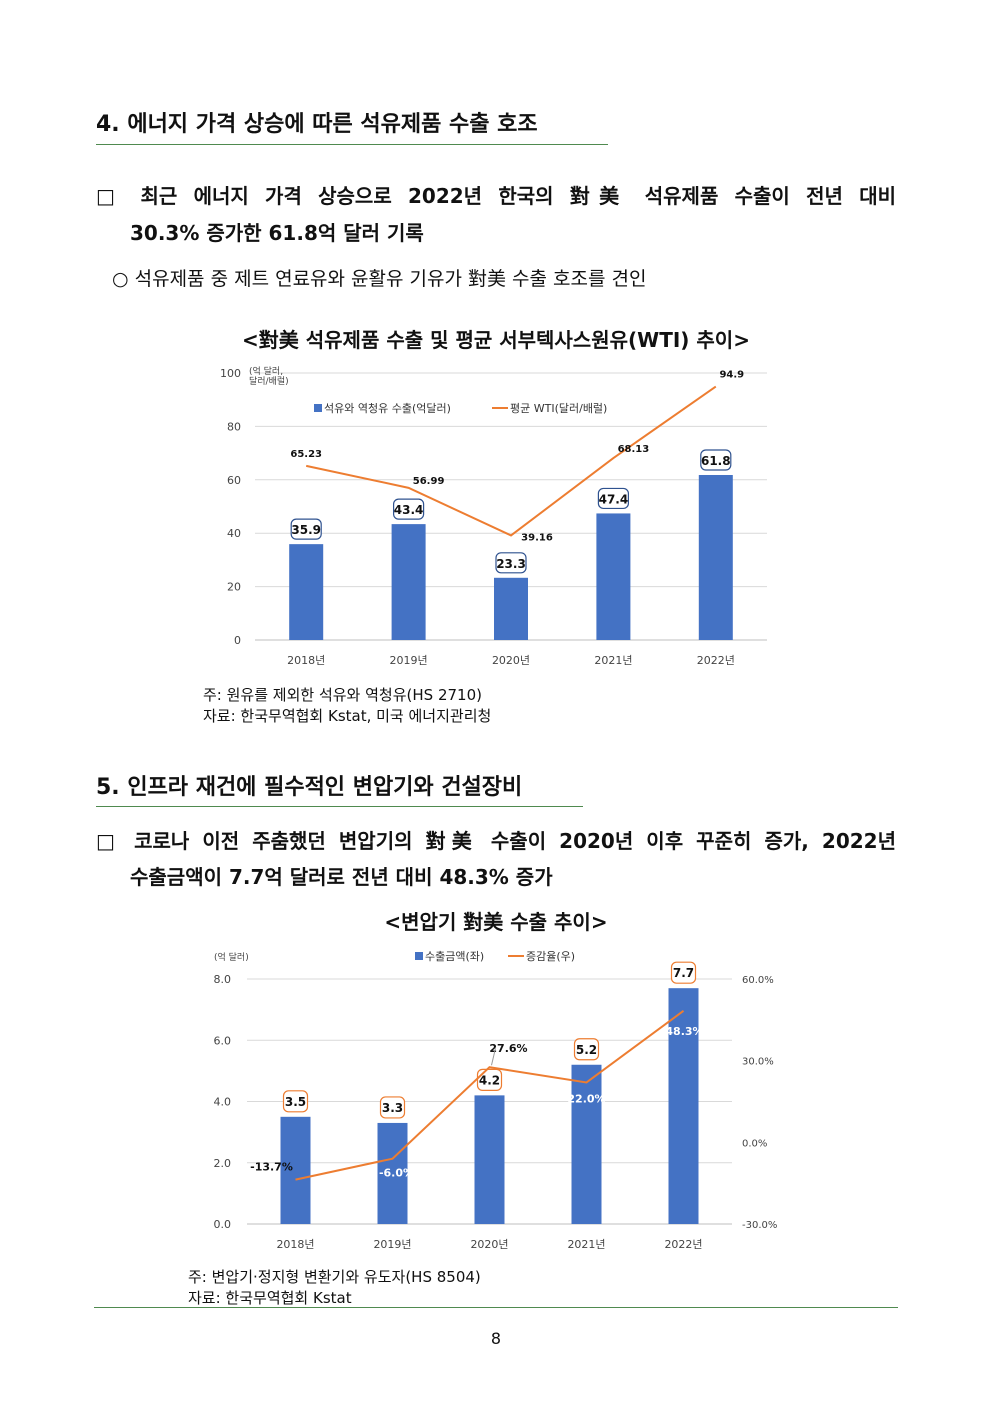 This screenshot has width=992, height=1403. What do you see at coordinates (341, 877) in the screenshot?
I see `section5-bullet-line2: 수출금액이 7.7억 달러로 전년 대비 48.3% 증가` at bounding box center [341, 877].